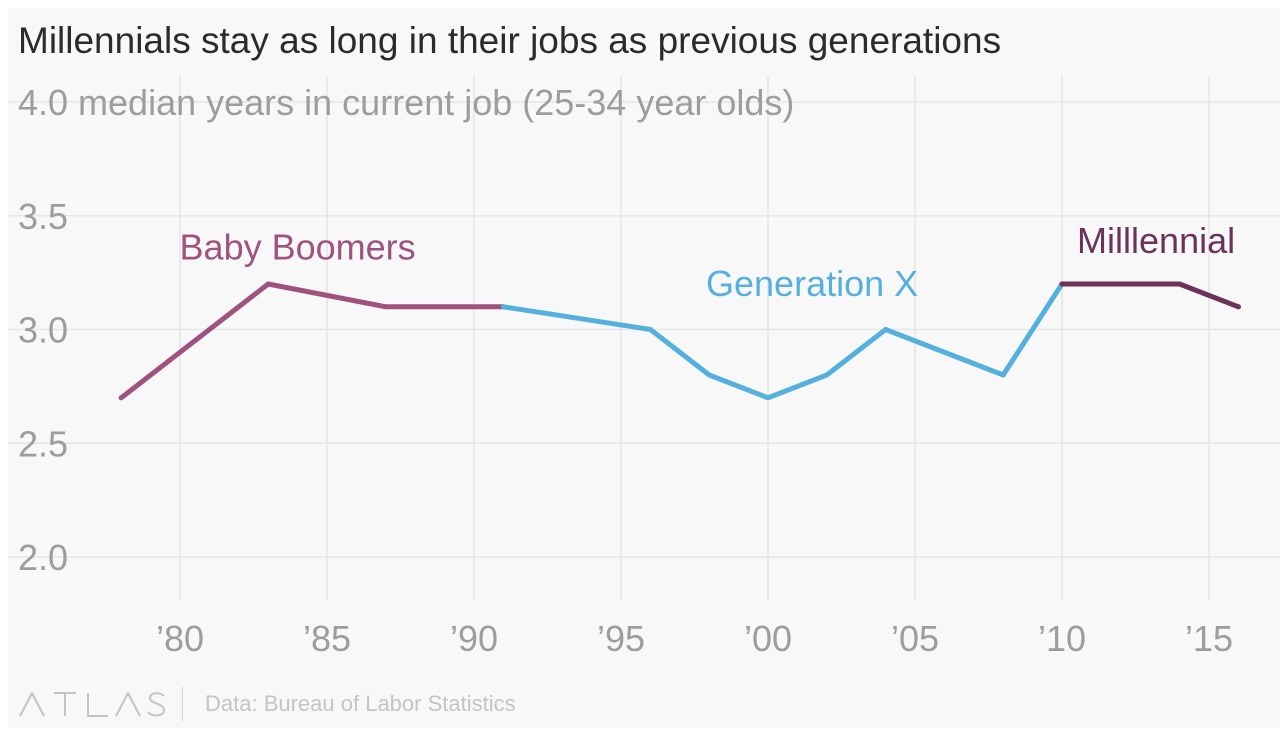  I want to click on x-tick-label: ’95, so click(621, 638).